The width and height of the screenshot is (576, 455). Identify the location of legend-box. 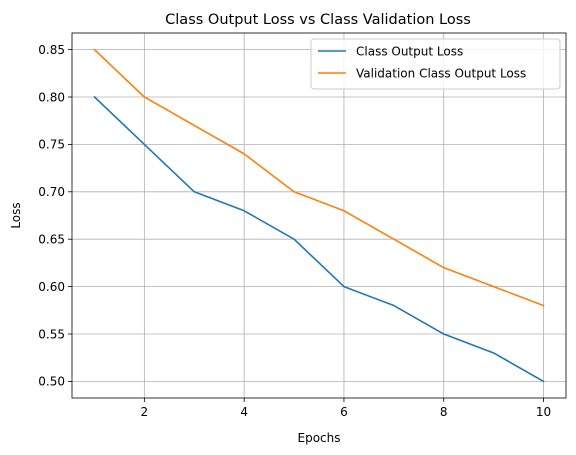
(435, 64).